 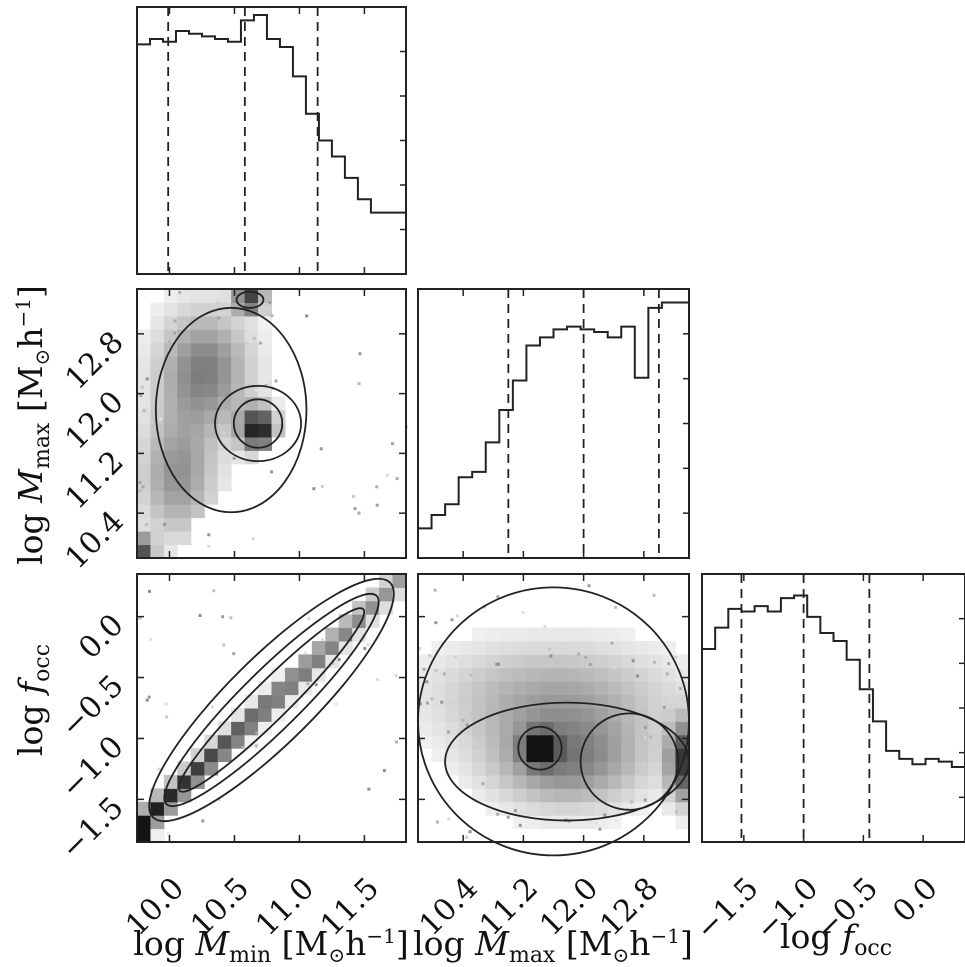 I want to click on yaxis-label-log-mmax: log Mmax [M⊙h−1], so click(x=33, y=425).